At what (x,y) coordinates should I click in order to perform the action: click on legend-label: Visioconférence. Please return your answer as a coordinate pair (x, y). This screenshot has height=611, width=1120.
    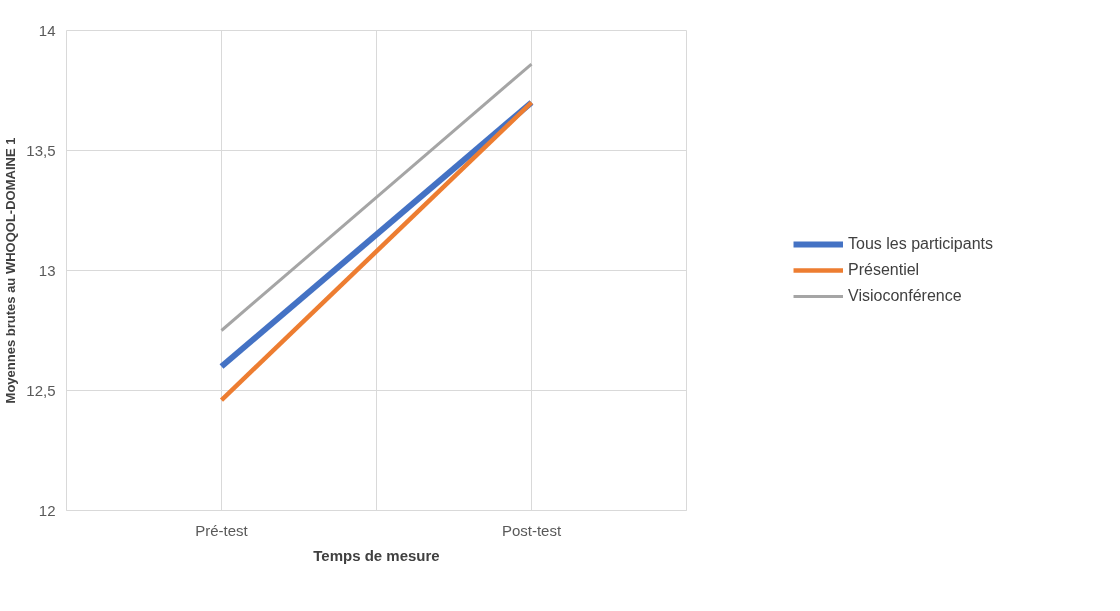
    Looking at the image, I should click on (905, 296).